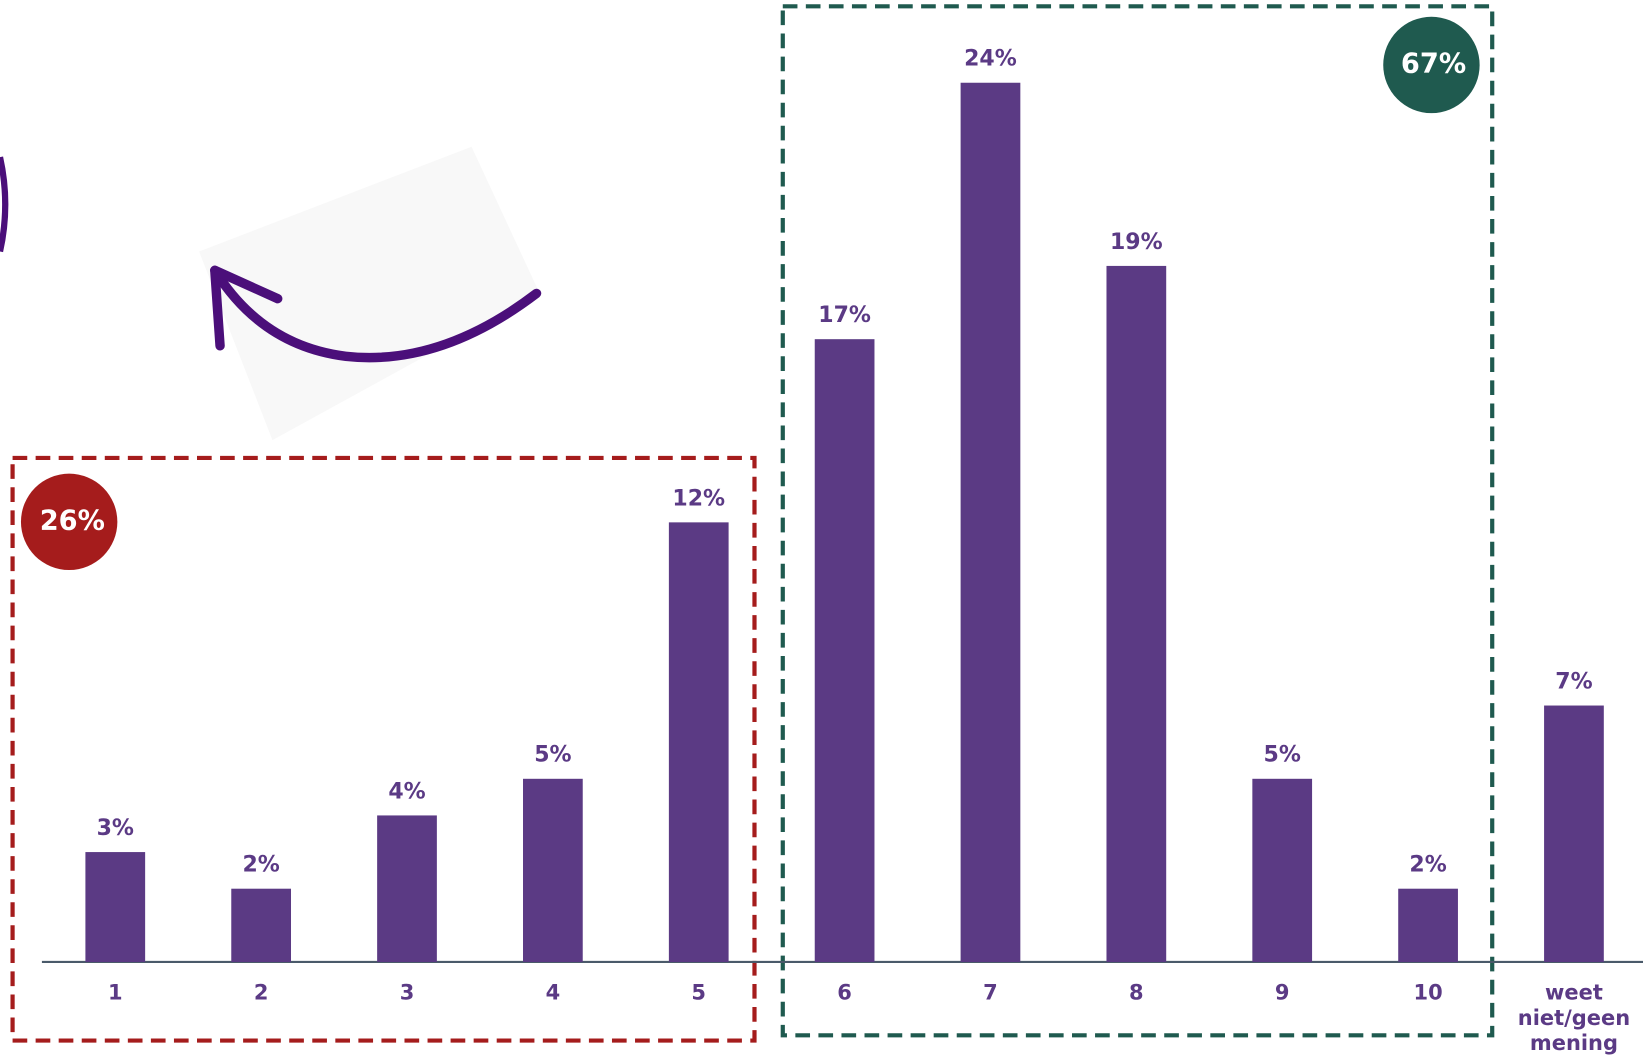 The height and width of the screenshot is (1056, 1643). I want to click on value-label: 4%, so click(406, 791).